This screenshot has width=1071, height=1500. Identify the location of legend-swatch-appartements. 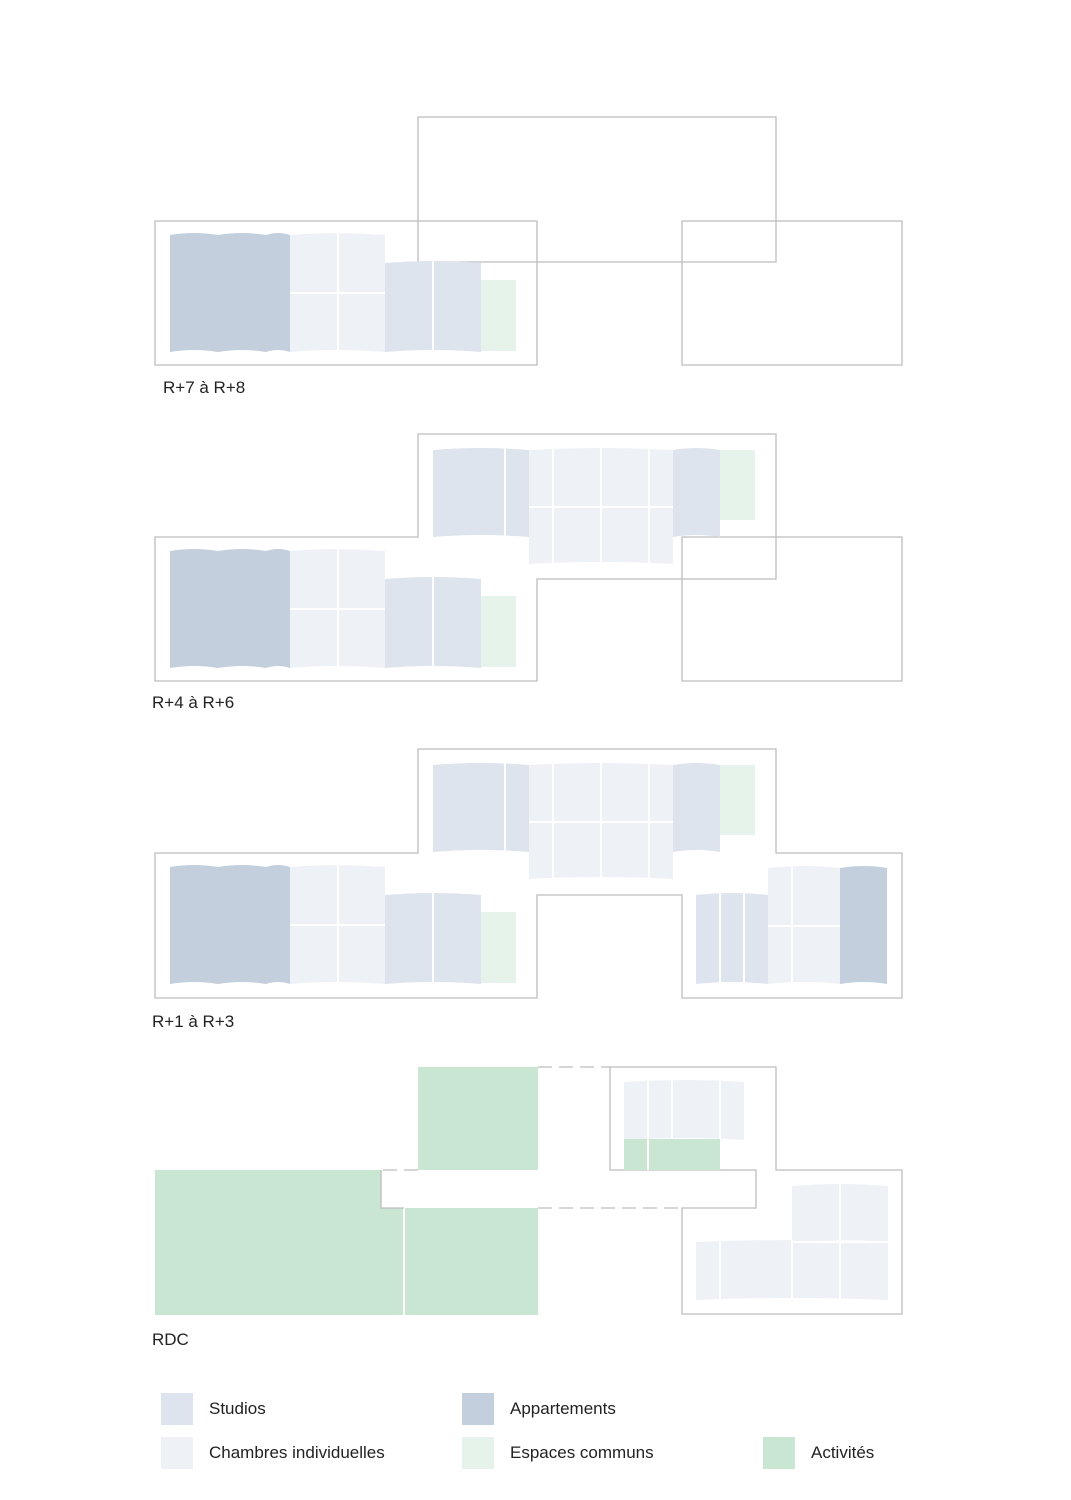
(478, 1409).